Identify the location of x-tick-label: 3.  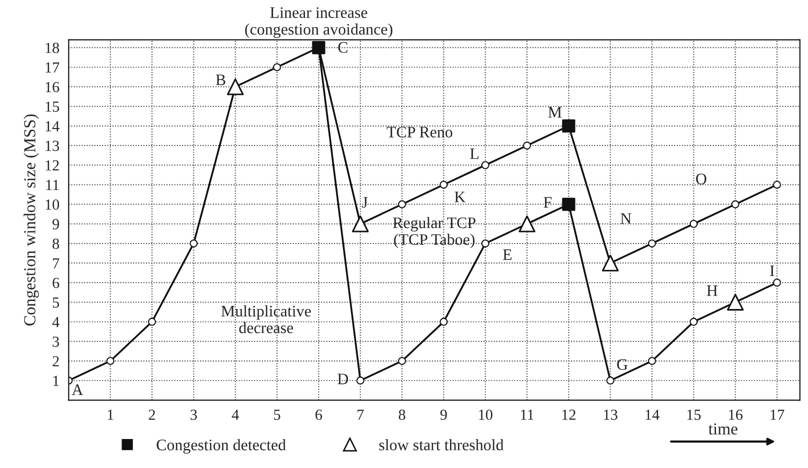
(193, 415).